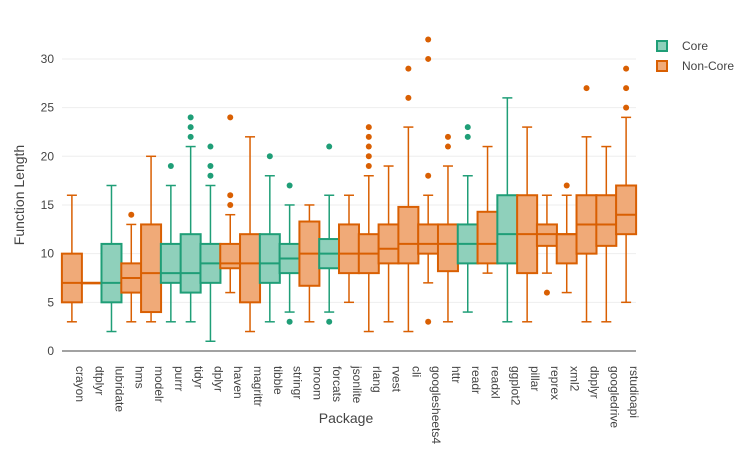 Image resolution: width=752 pixels, height=460 pixels. What do you see at coordinates (131, 267) in the screenshot?
I see `box-hms` at bounding box center [131, 267].